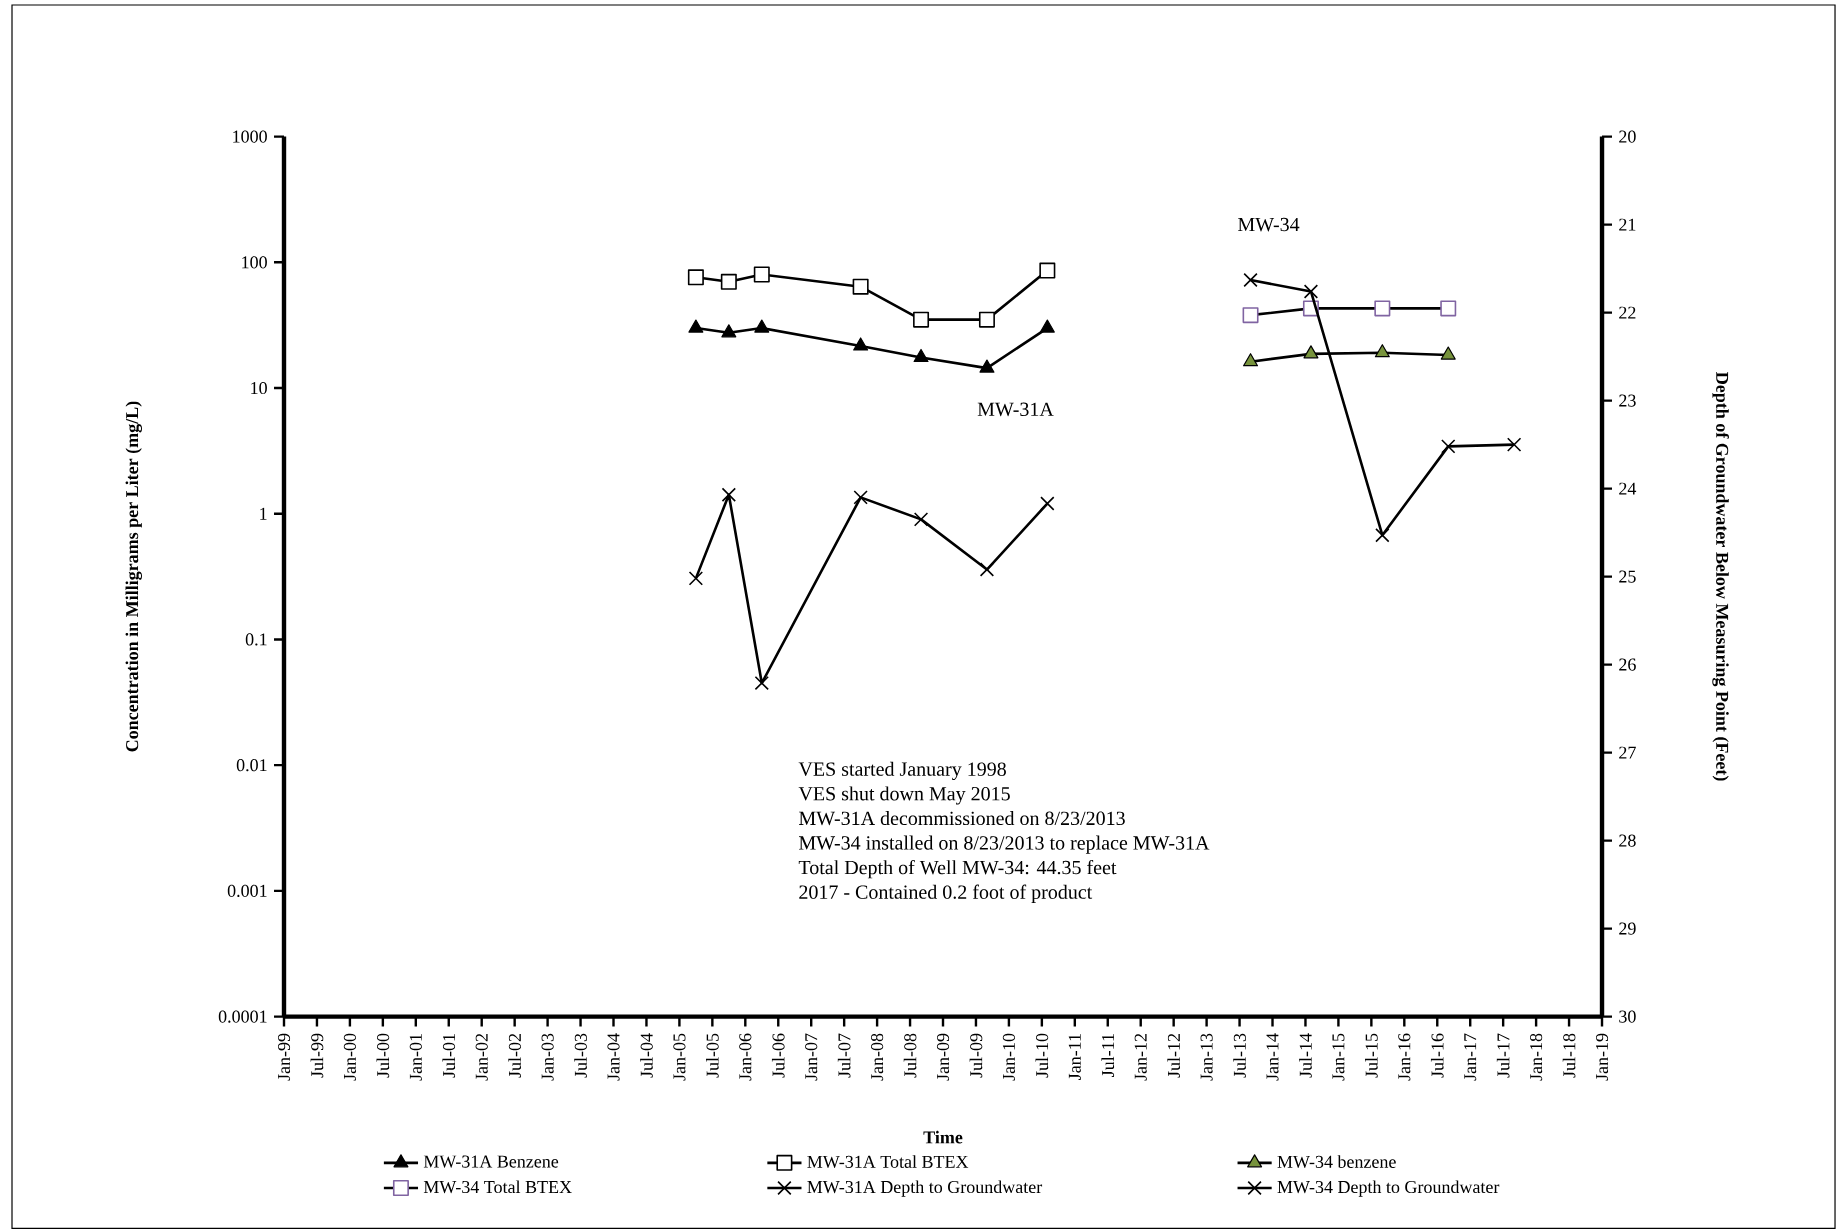 The height and width of the screenshot is (1229, 1847). I want to click on legend-label: MW-34 Total BTEX, so click(497, 1187).